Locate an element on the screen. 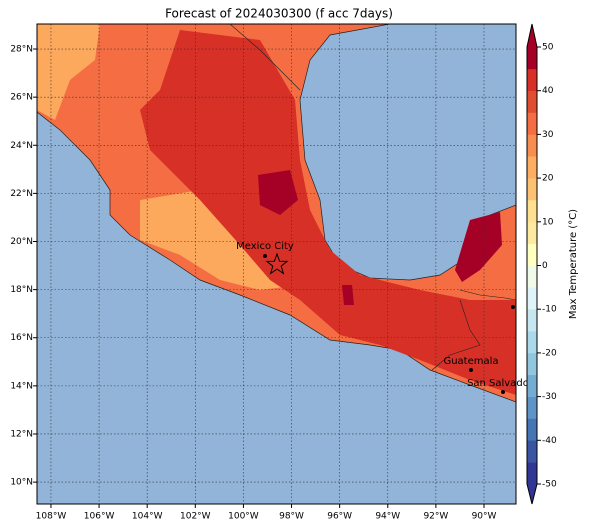 Image resolution: width=591 pixels, height=532 pixels. x-tick-label: 90°W is located at coordinates (484, 517).